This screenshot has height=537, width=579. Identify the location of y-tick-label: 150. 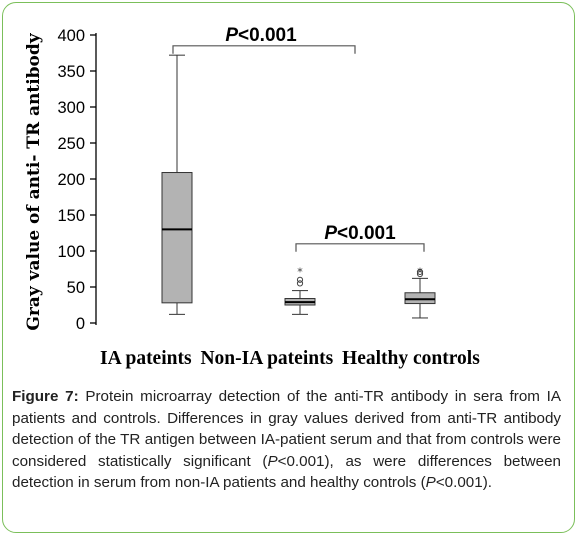
(71, 216).